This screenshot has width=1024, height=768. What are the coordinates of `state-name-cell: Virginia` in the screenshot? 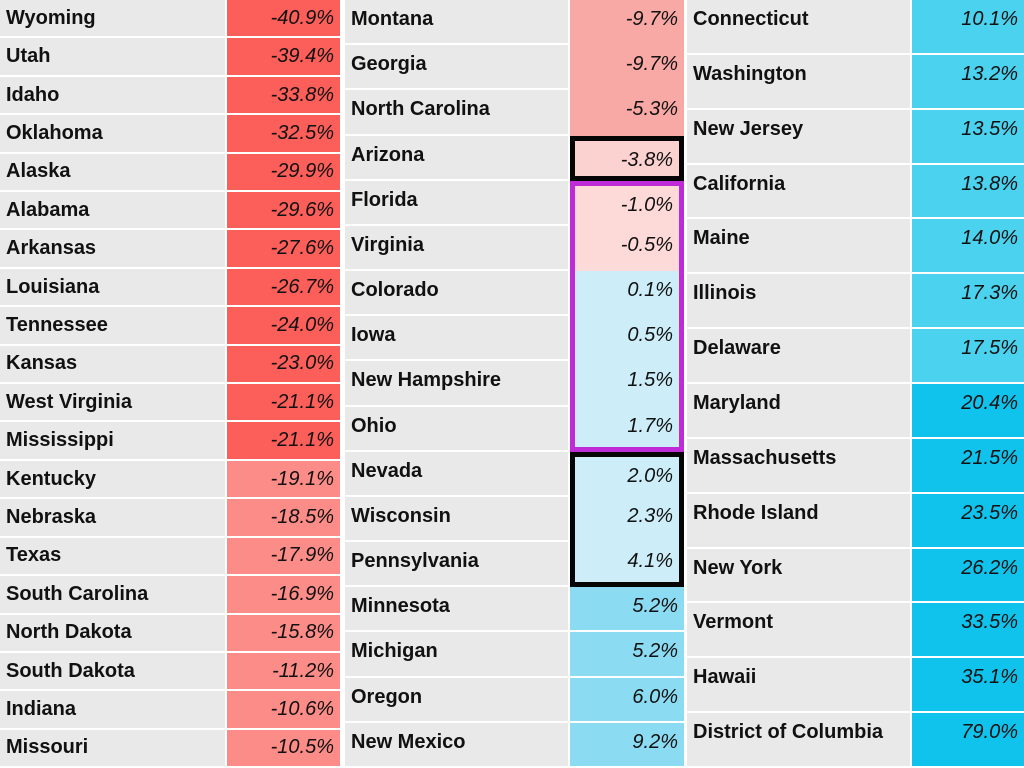 It's located at (457, 248).